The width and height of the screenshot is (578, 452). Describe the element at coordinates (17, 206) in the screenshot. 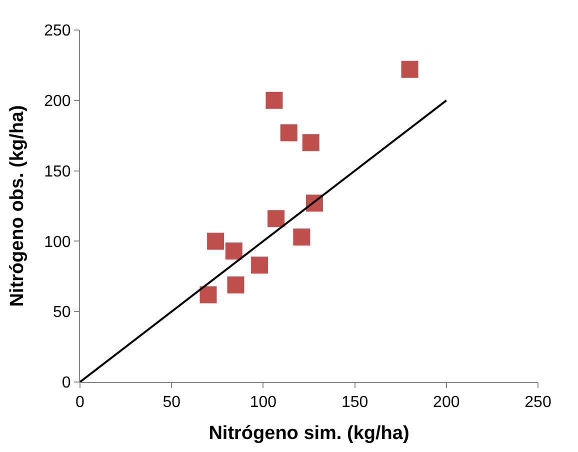

I see `y-axis-title: Nitrógeno obs. (kg/ha)` at that location.